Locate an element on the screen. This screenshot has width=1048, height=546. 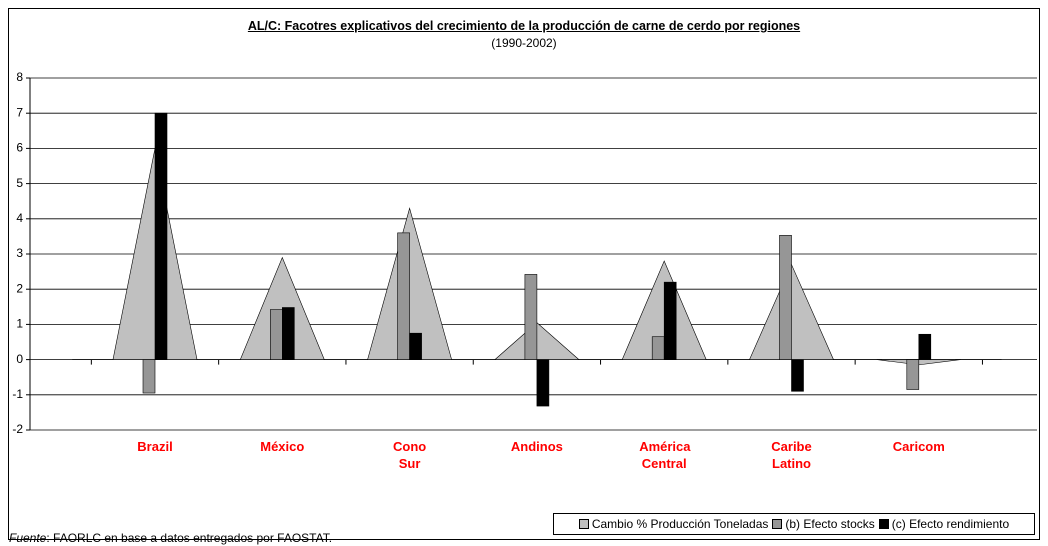
source-label: Fuente is located at coordinates (28, 538).